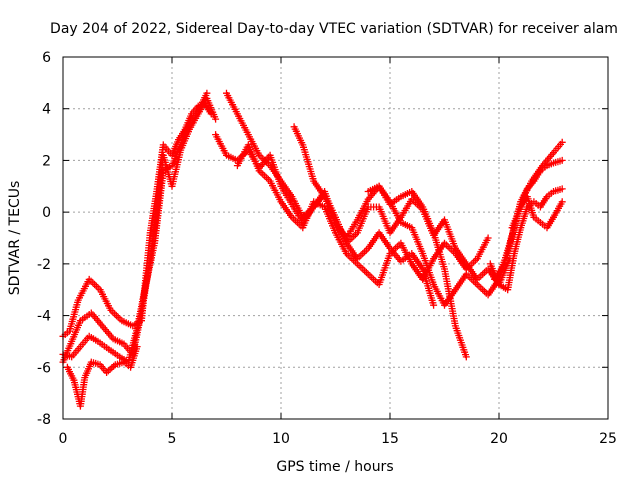  I want to click on x-tick-label: 25, so click(608, 439).